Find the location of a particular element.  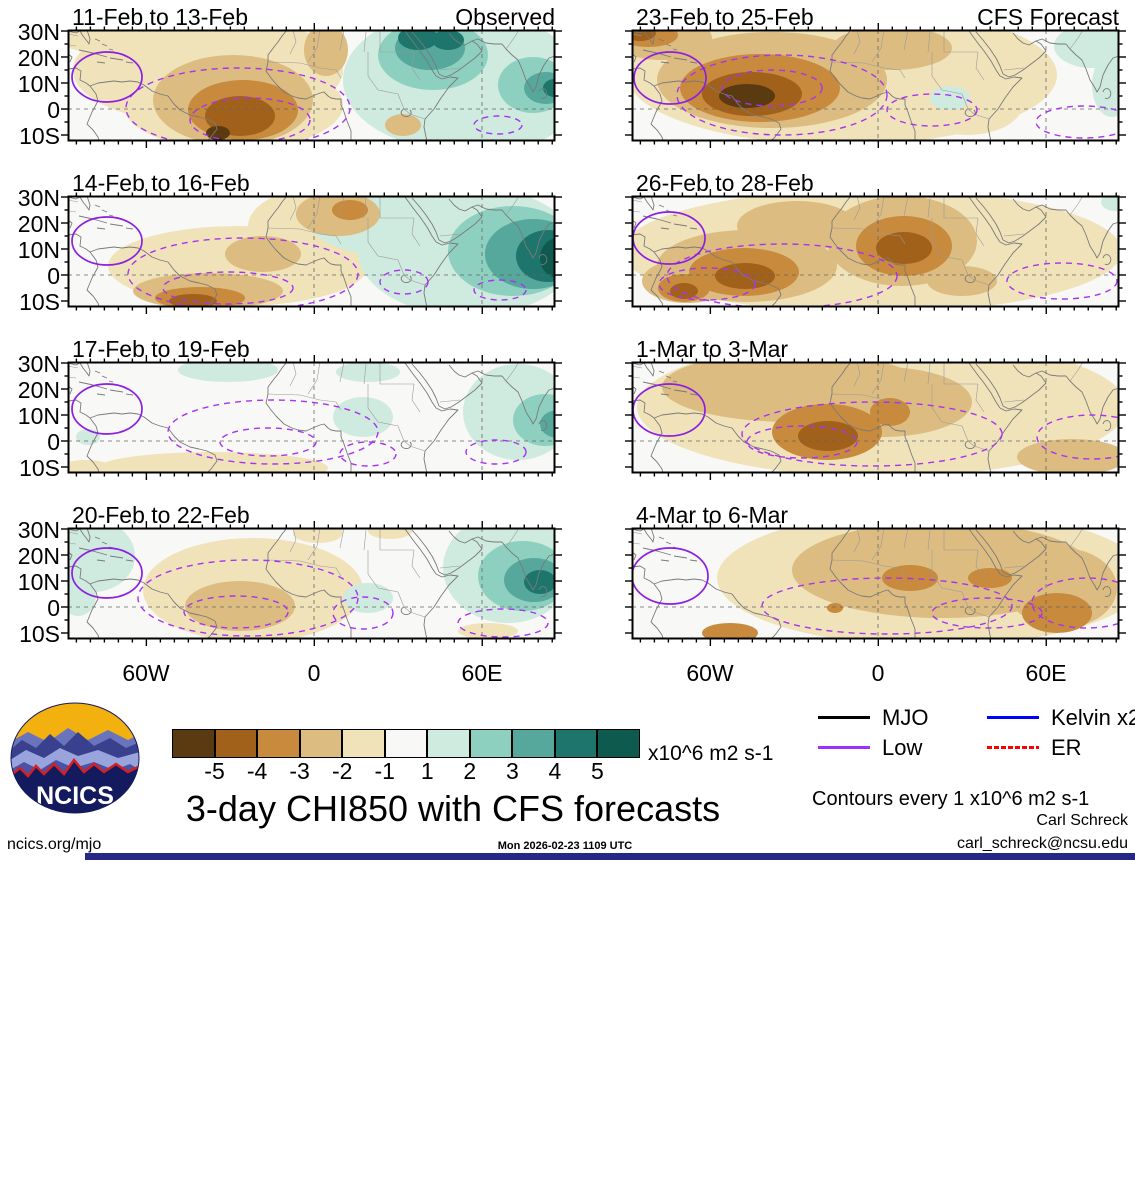

panel-title: 4-Mar to 6-Mar is located at coordinates (712, 515).